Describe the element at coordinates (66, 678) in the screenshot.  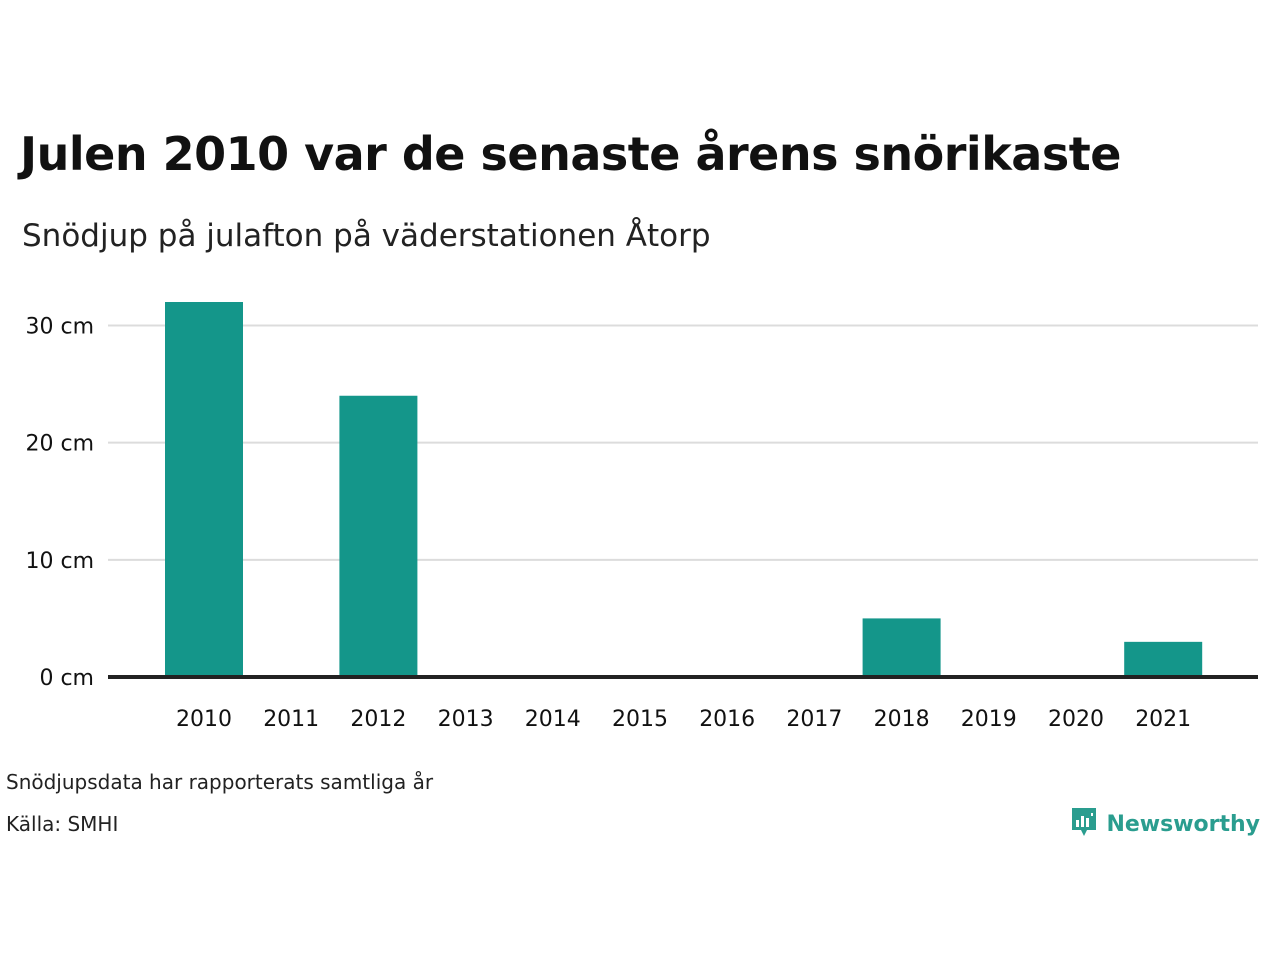
I see `y-tick-label: 0 cm` at that location.